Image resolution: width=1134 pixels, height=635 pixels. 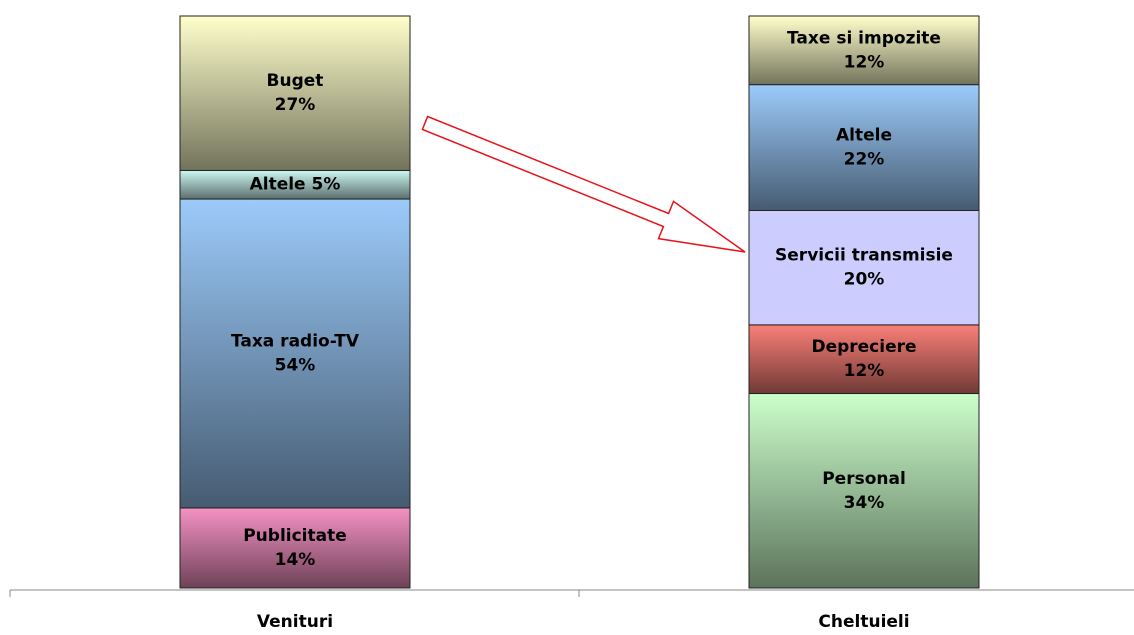 I want to click on data-label: 54%, so click(x=295, y=365).